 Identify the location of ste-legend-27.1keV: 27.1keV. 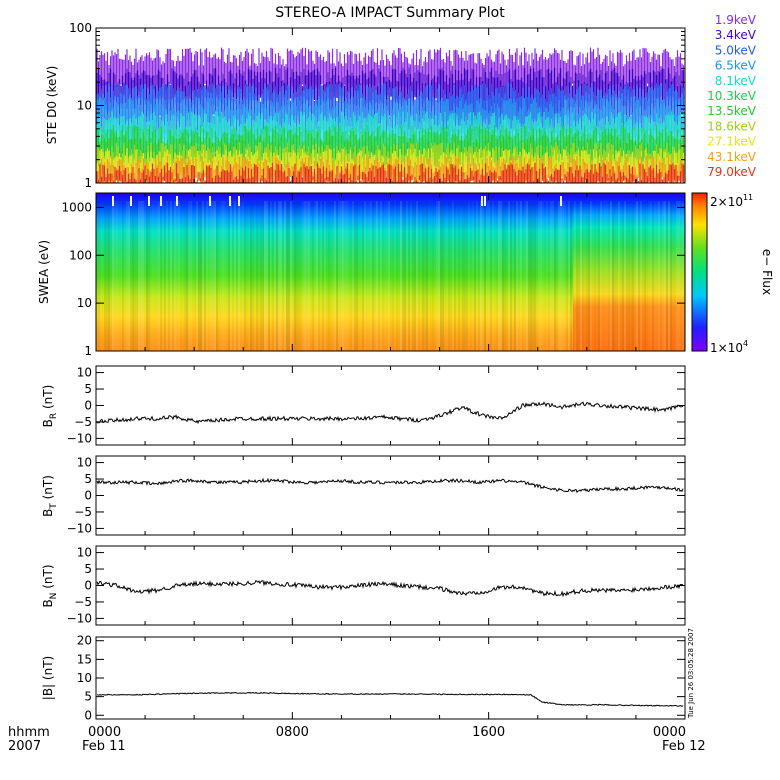
(732, 142).